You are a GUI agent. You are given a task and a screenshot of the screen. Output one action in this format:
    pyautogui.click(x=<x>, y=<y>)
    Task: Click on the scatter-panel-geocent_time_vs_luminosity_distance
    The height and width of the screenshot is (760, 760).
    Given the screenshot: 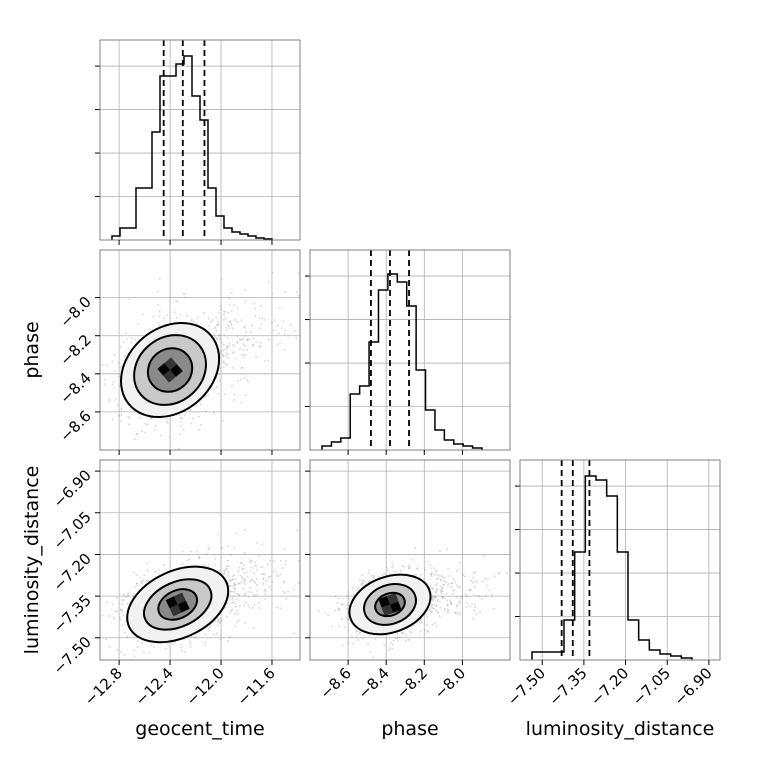 What is the action you would take?
    pyautogui.click(x=198, y=562)
    